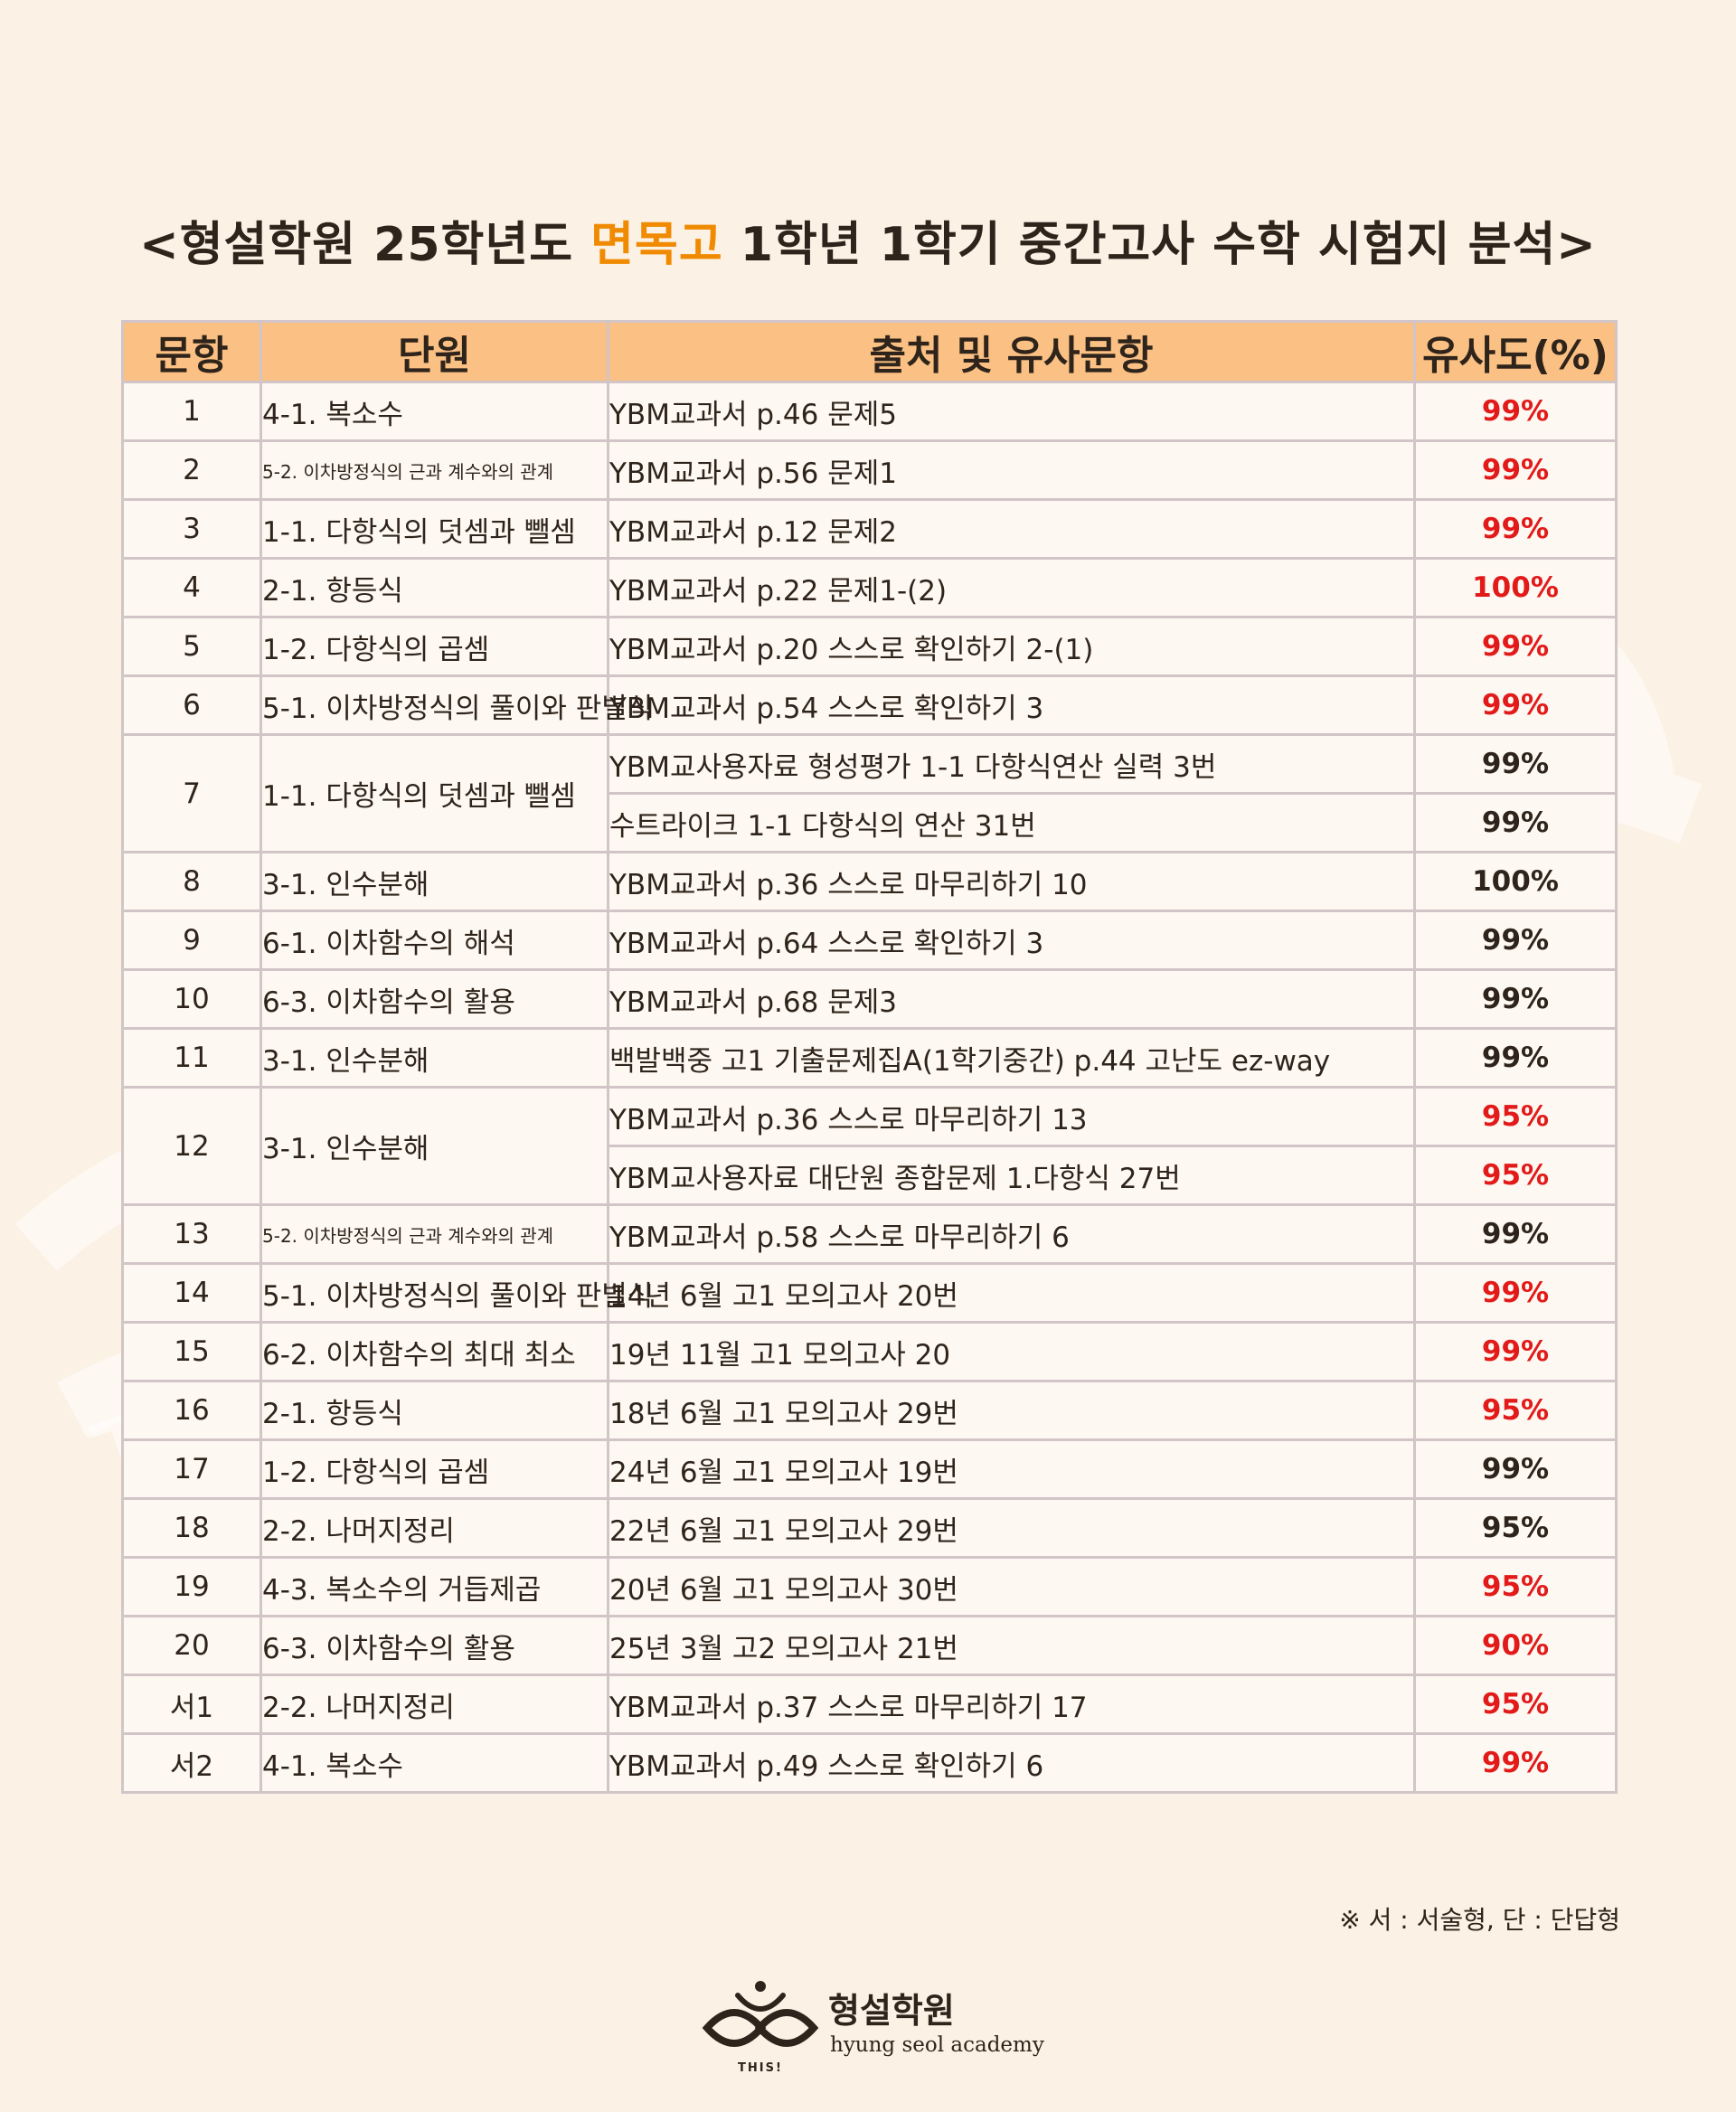 This screenshot has width=1736, height=2112. What do you see at coordinates (1011, 529) in the screenshot?
I see `source-cell: YBM교과서 p.12 문제2` at bounding box center [1011, 529].